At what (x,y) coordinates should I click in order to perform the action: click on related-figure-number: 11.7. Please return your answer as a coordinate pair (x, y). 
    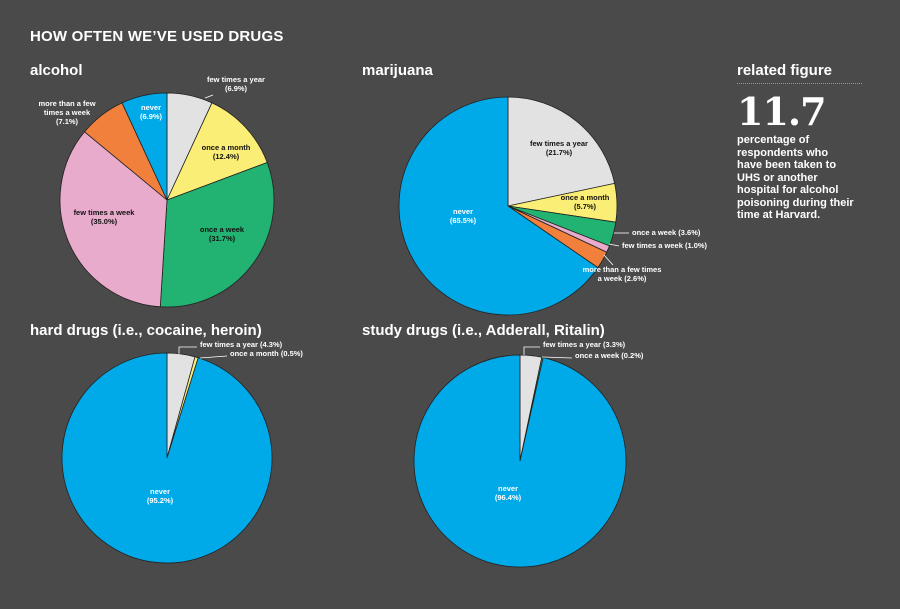
    Looking at the image, I should click on (782, 111).